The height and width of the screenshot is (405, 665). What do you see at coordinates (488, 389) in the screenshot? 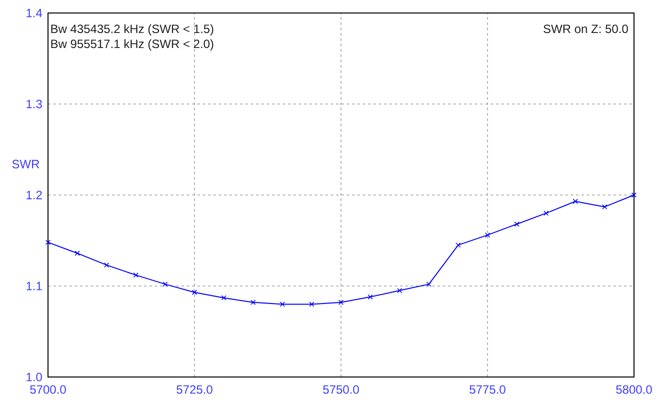
I see `x-tick-label: 5775.0` at bounding box center [488, 389].